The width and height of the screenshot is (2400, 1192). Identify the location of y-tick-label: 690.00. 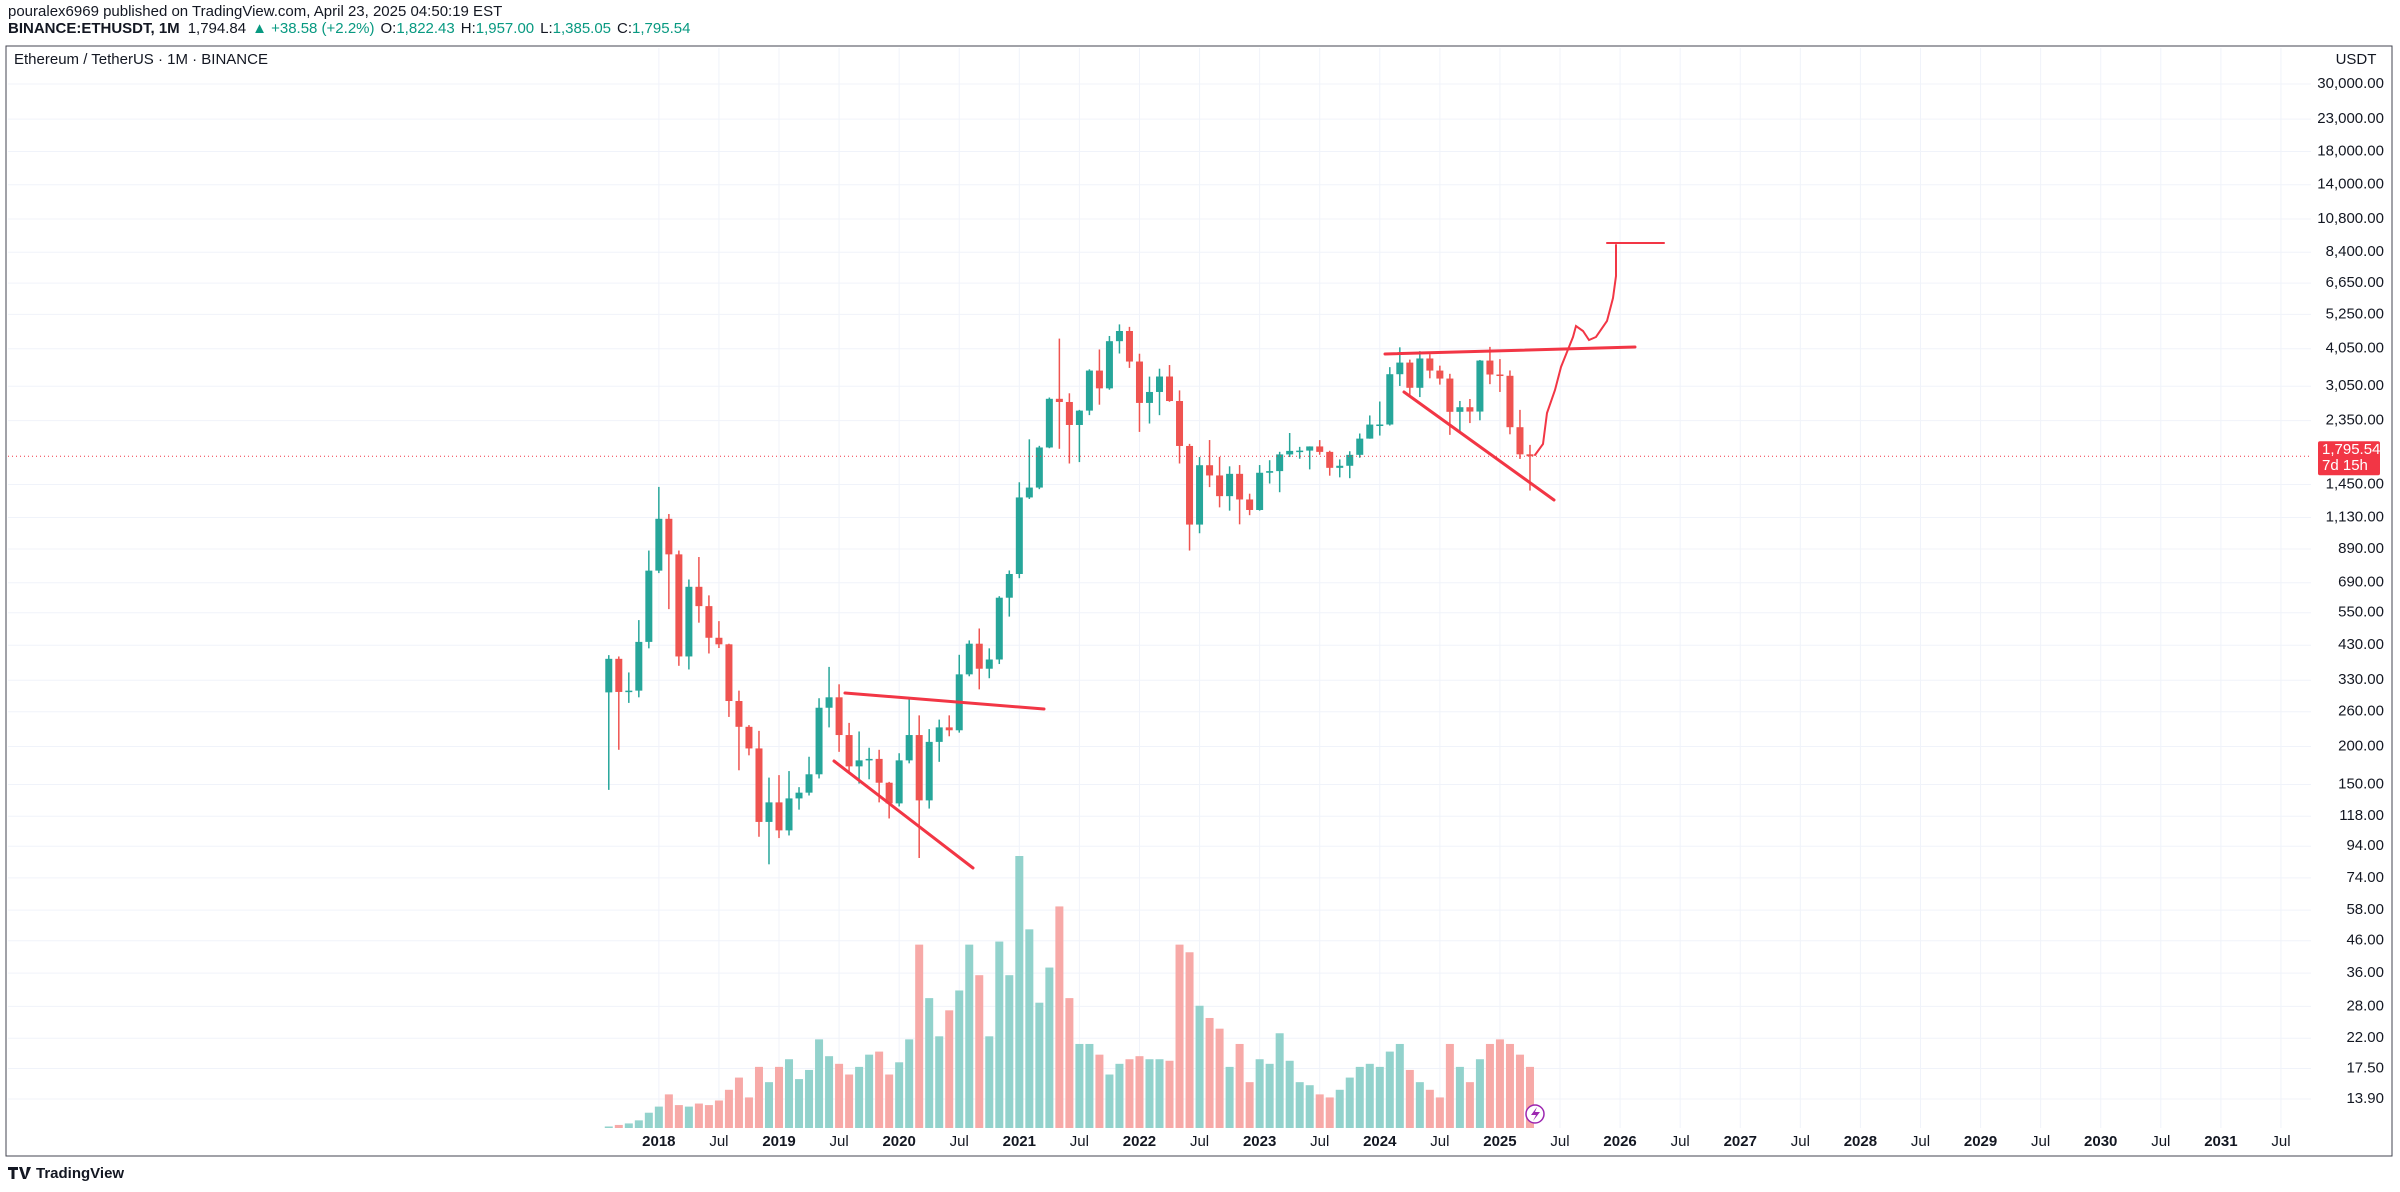
(2361, 582).